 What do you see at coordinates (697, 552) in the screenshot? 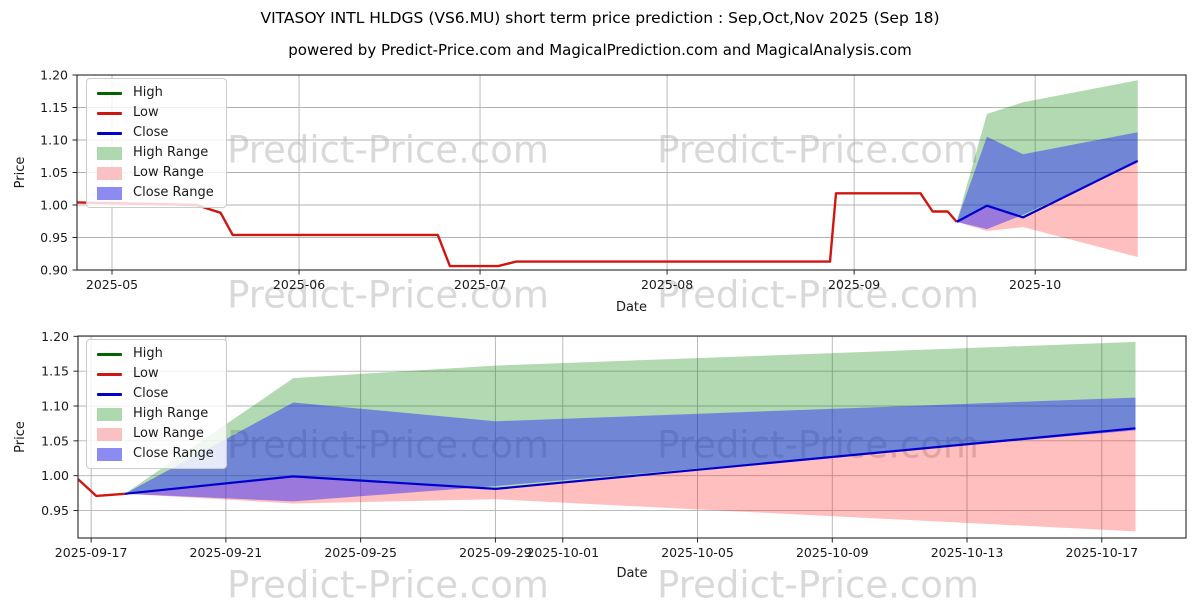
I see `x-tick-label: 2025-10-05` at bounding box center [697, 552].